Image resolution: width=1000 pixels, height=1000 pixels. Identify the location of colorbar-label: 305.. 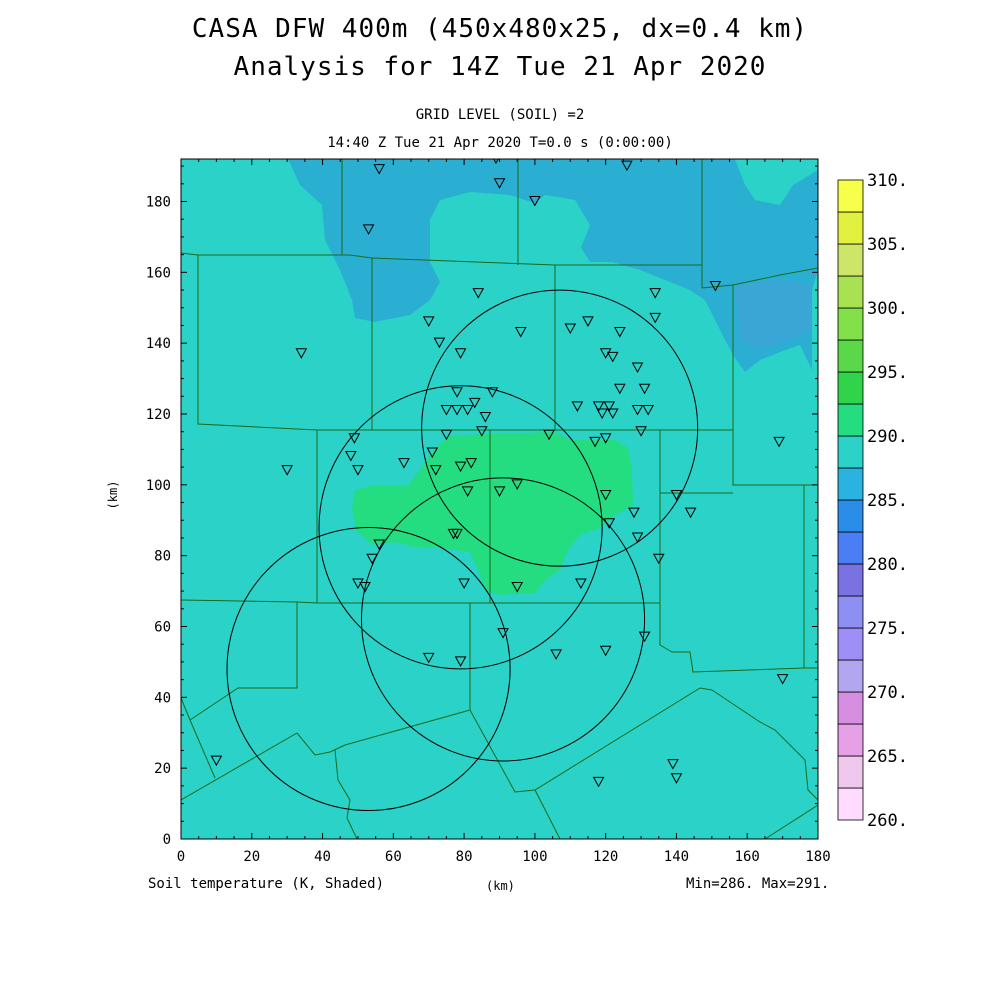
(887, 245).